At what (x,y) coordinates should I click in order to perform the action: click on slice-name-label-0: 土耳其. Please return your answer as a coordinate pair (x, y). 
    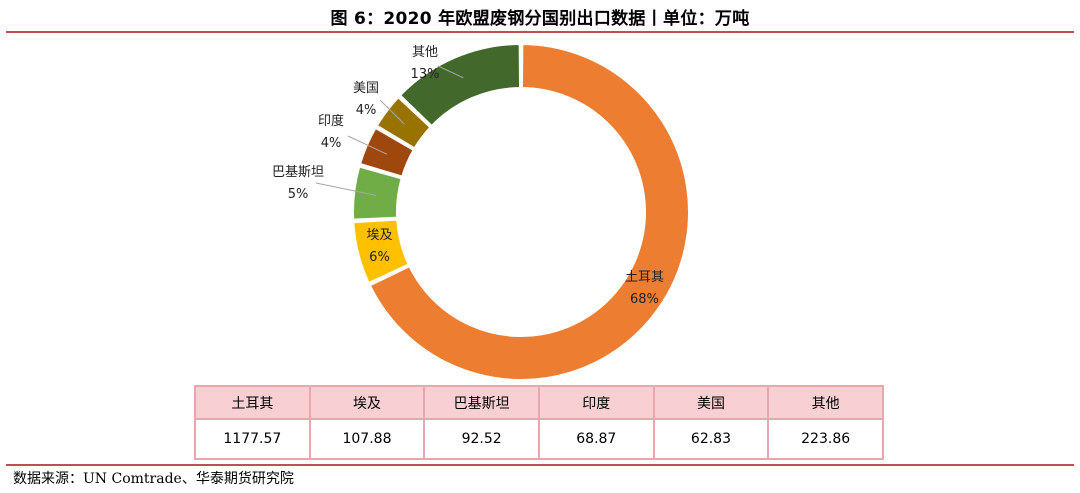
    Looking at the image, I should click on (644, 277).